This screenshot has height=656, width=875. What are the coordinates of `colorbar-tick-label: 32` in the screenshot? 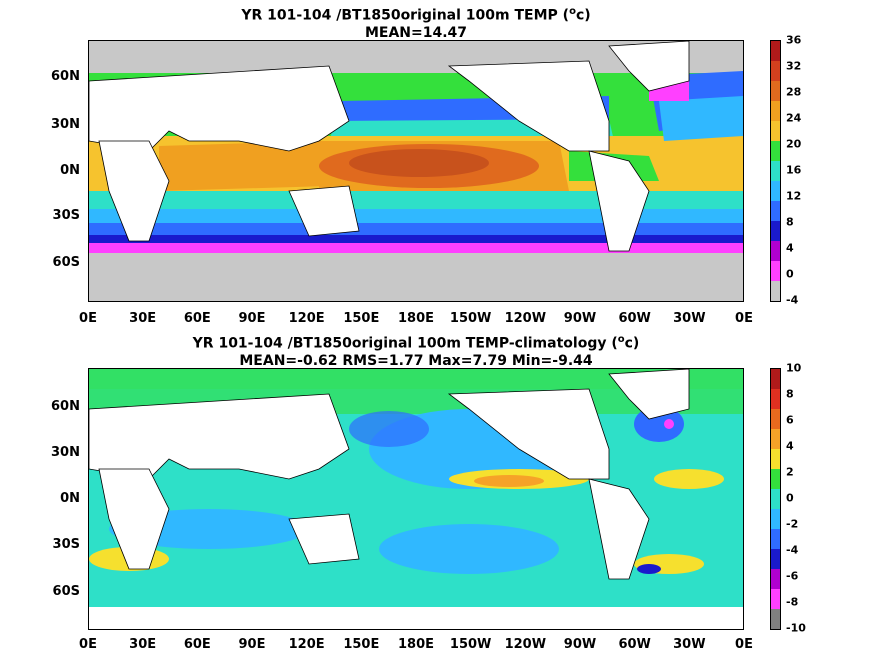 It's located at (794, 66).